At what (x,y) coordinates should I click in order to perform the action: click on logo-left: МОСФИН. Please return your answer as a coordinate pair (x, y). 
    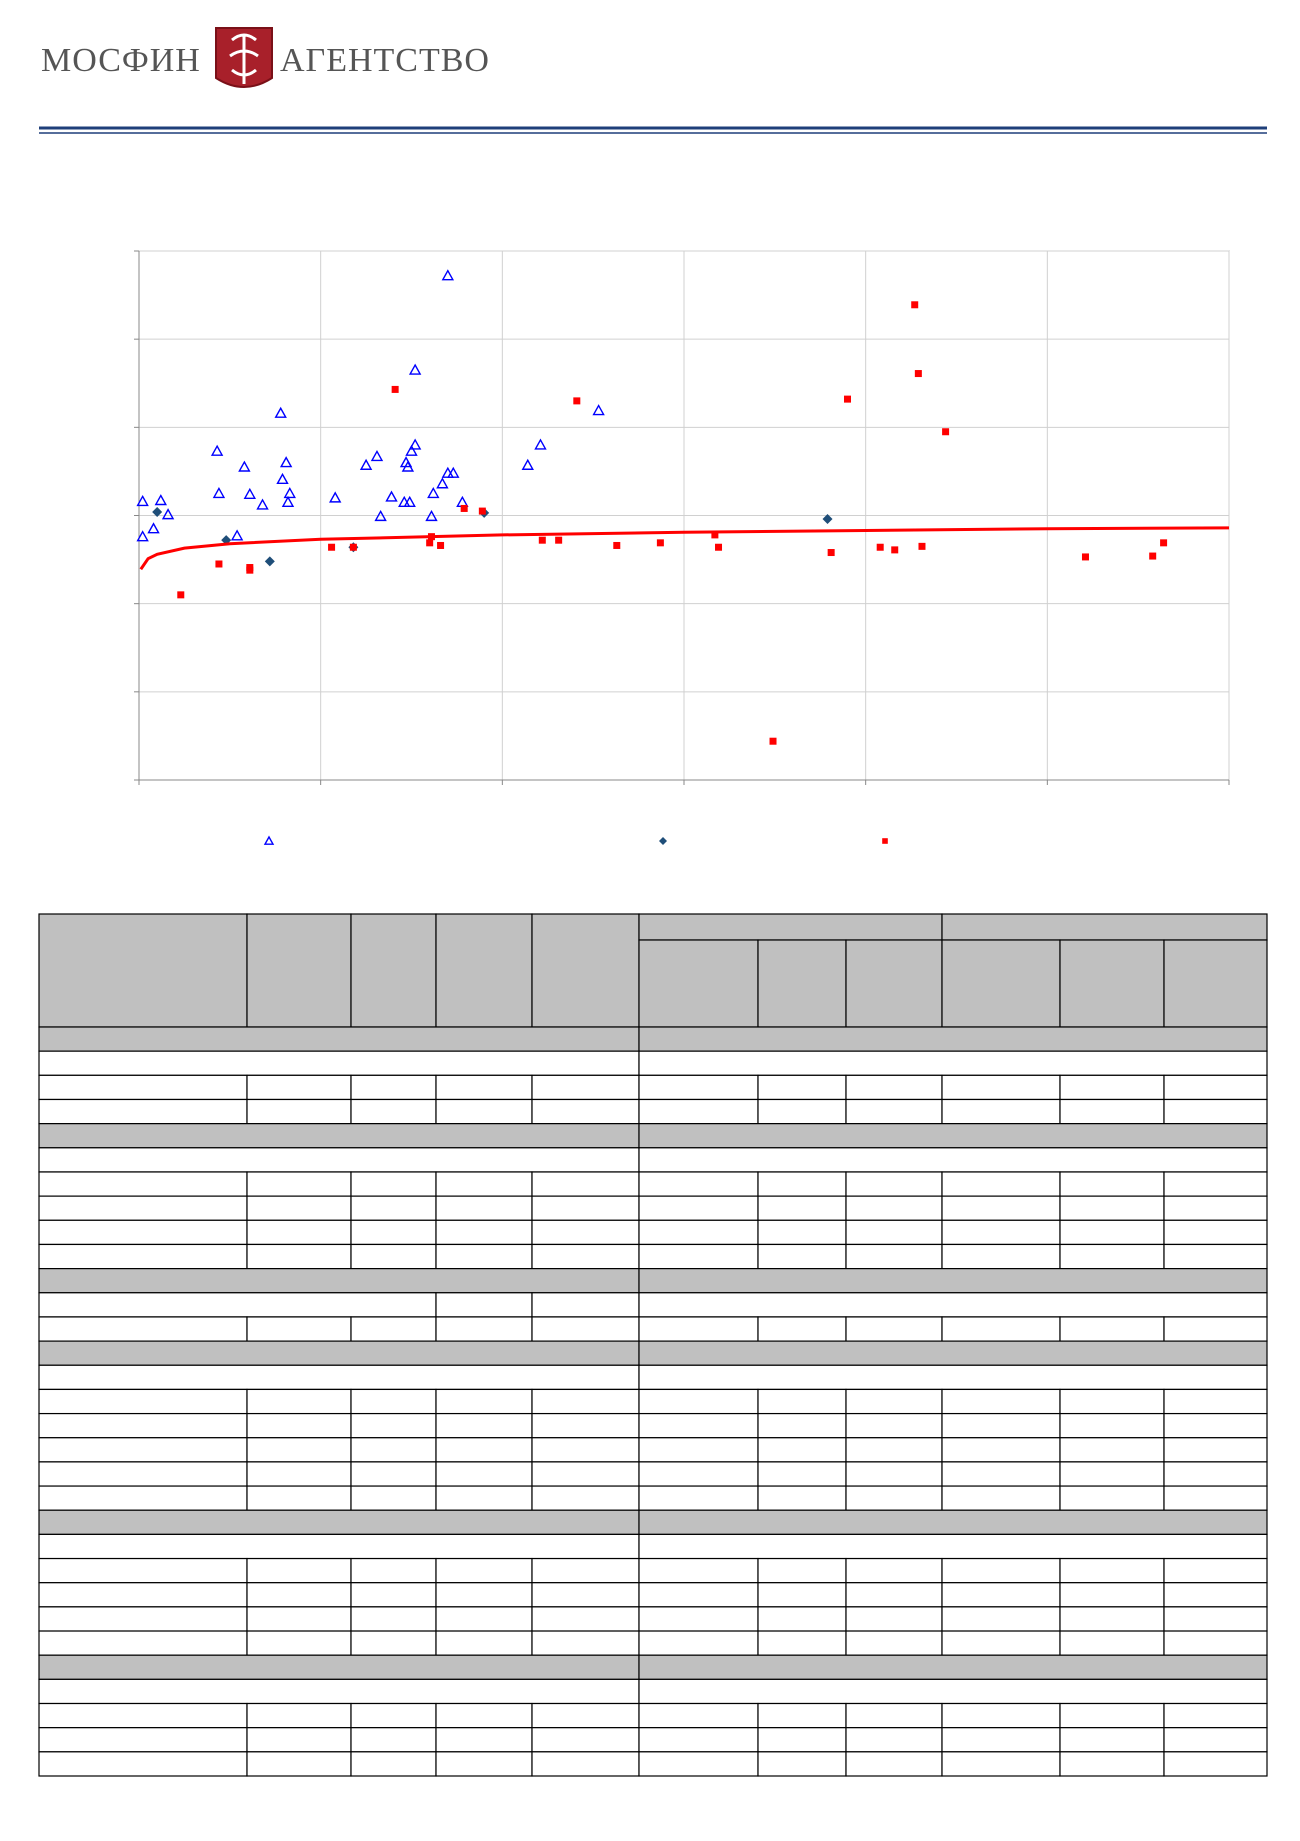
    Looking at the image, I should click on (121, 60).